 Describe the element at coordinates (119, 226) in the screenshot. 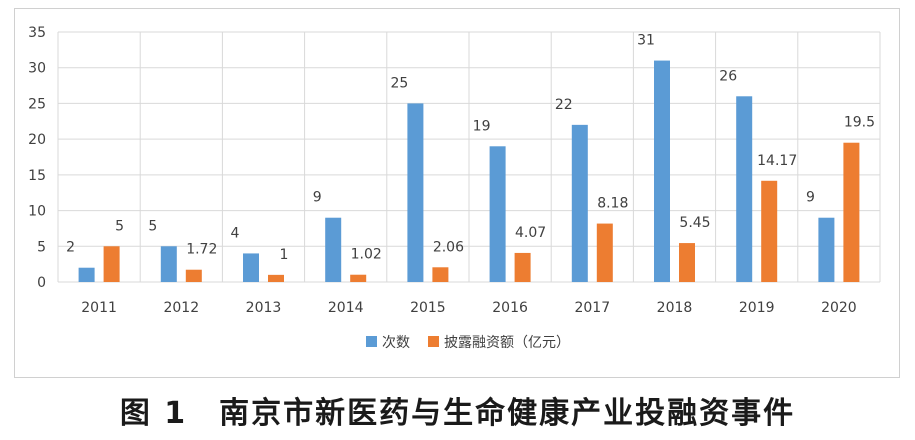

I see `data-label-amount: 5` at that location.